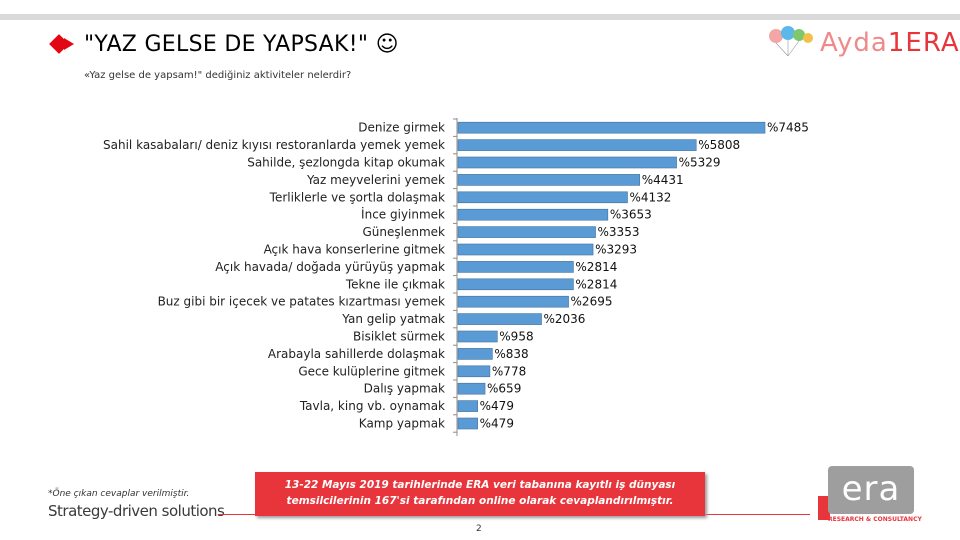 The image size is (960, 540). Describe the element at coordinates (791, 41) in the screenshot. I see `balloons-logo-icon` at that location.